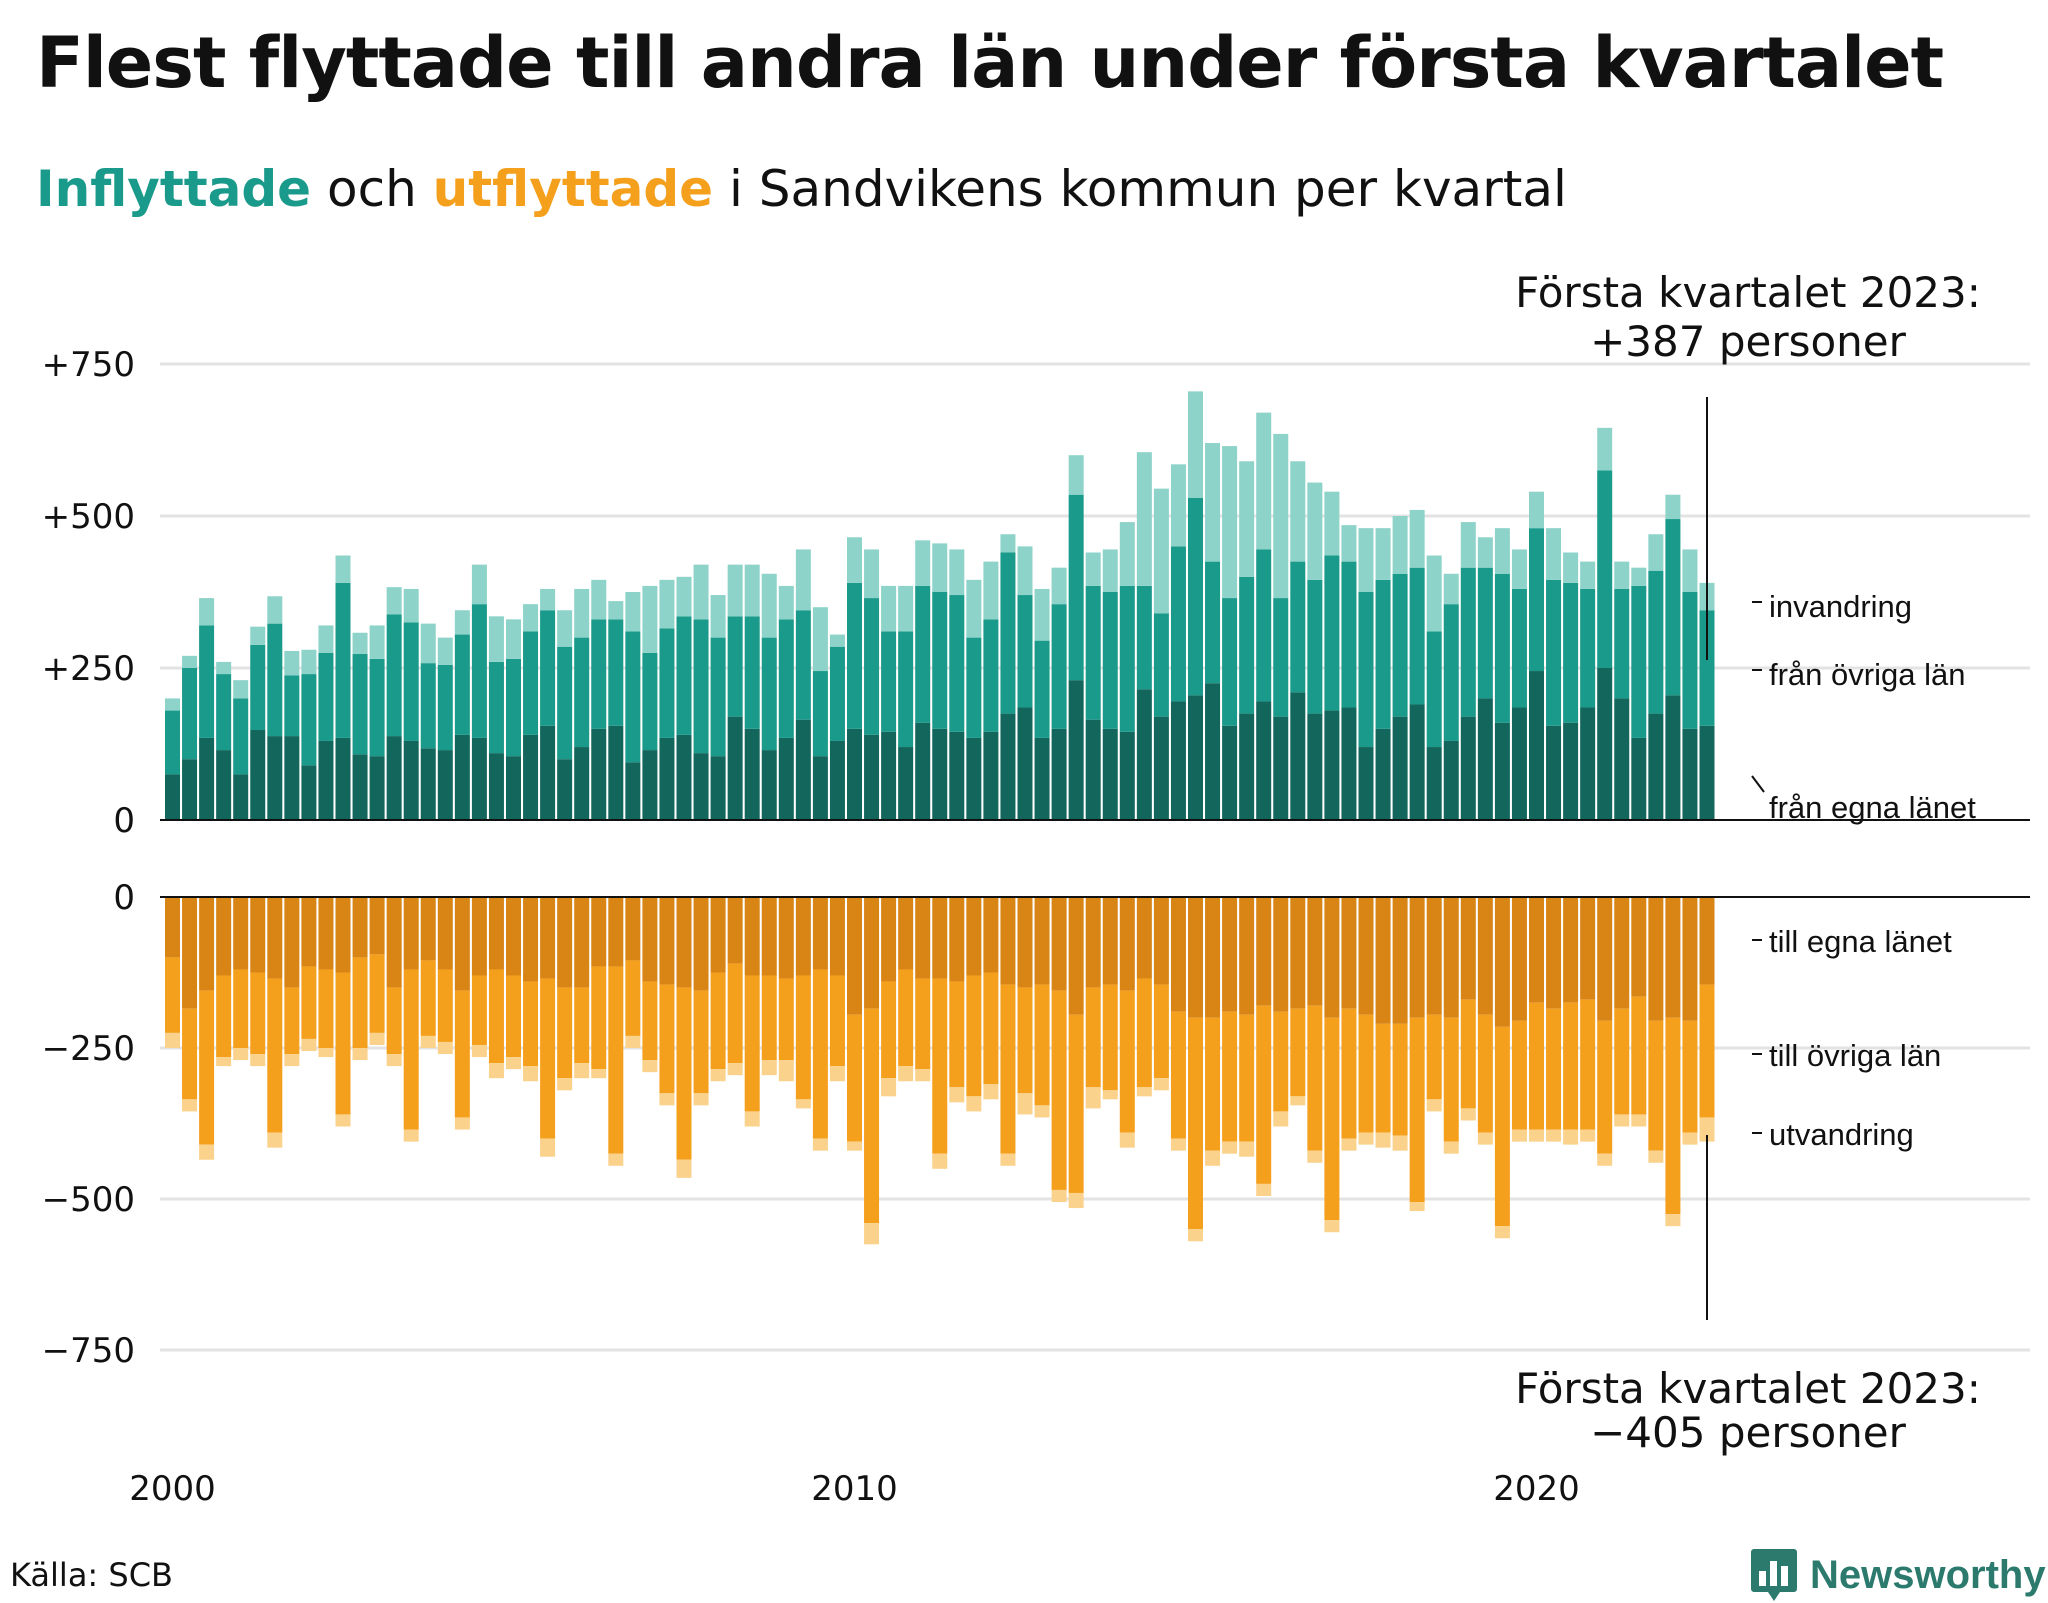 The height and width of the screenshot is (1603, 2048). What do you see at coordinates (1867, 674) in the screenshot?
I see `series-label-in: från övriga län` at bounding box center [1867, 674].